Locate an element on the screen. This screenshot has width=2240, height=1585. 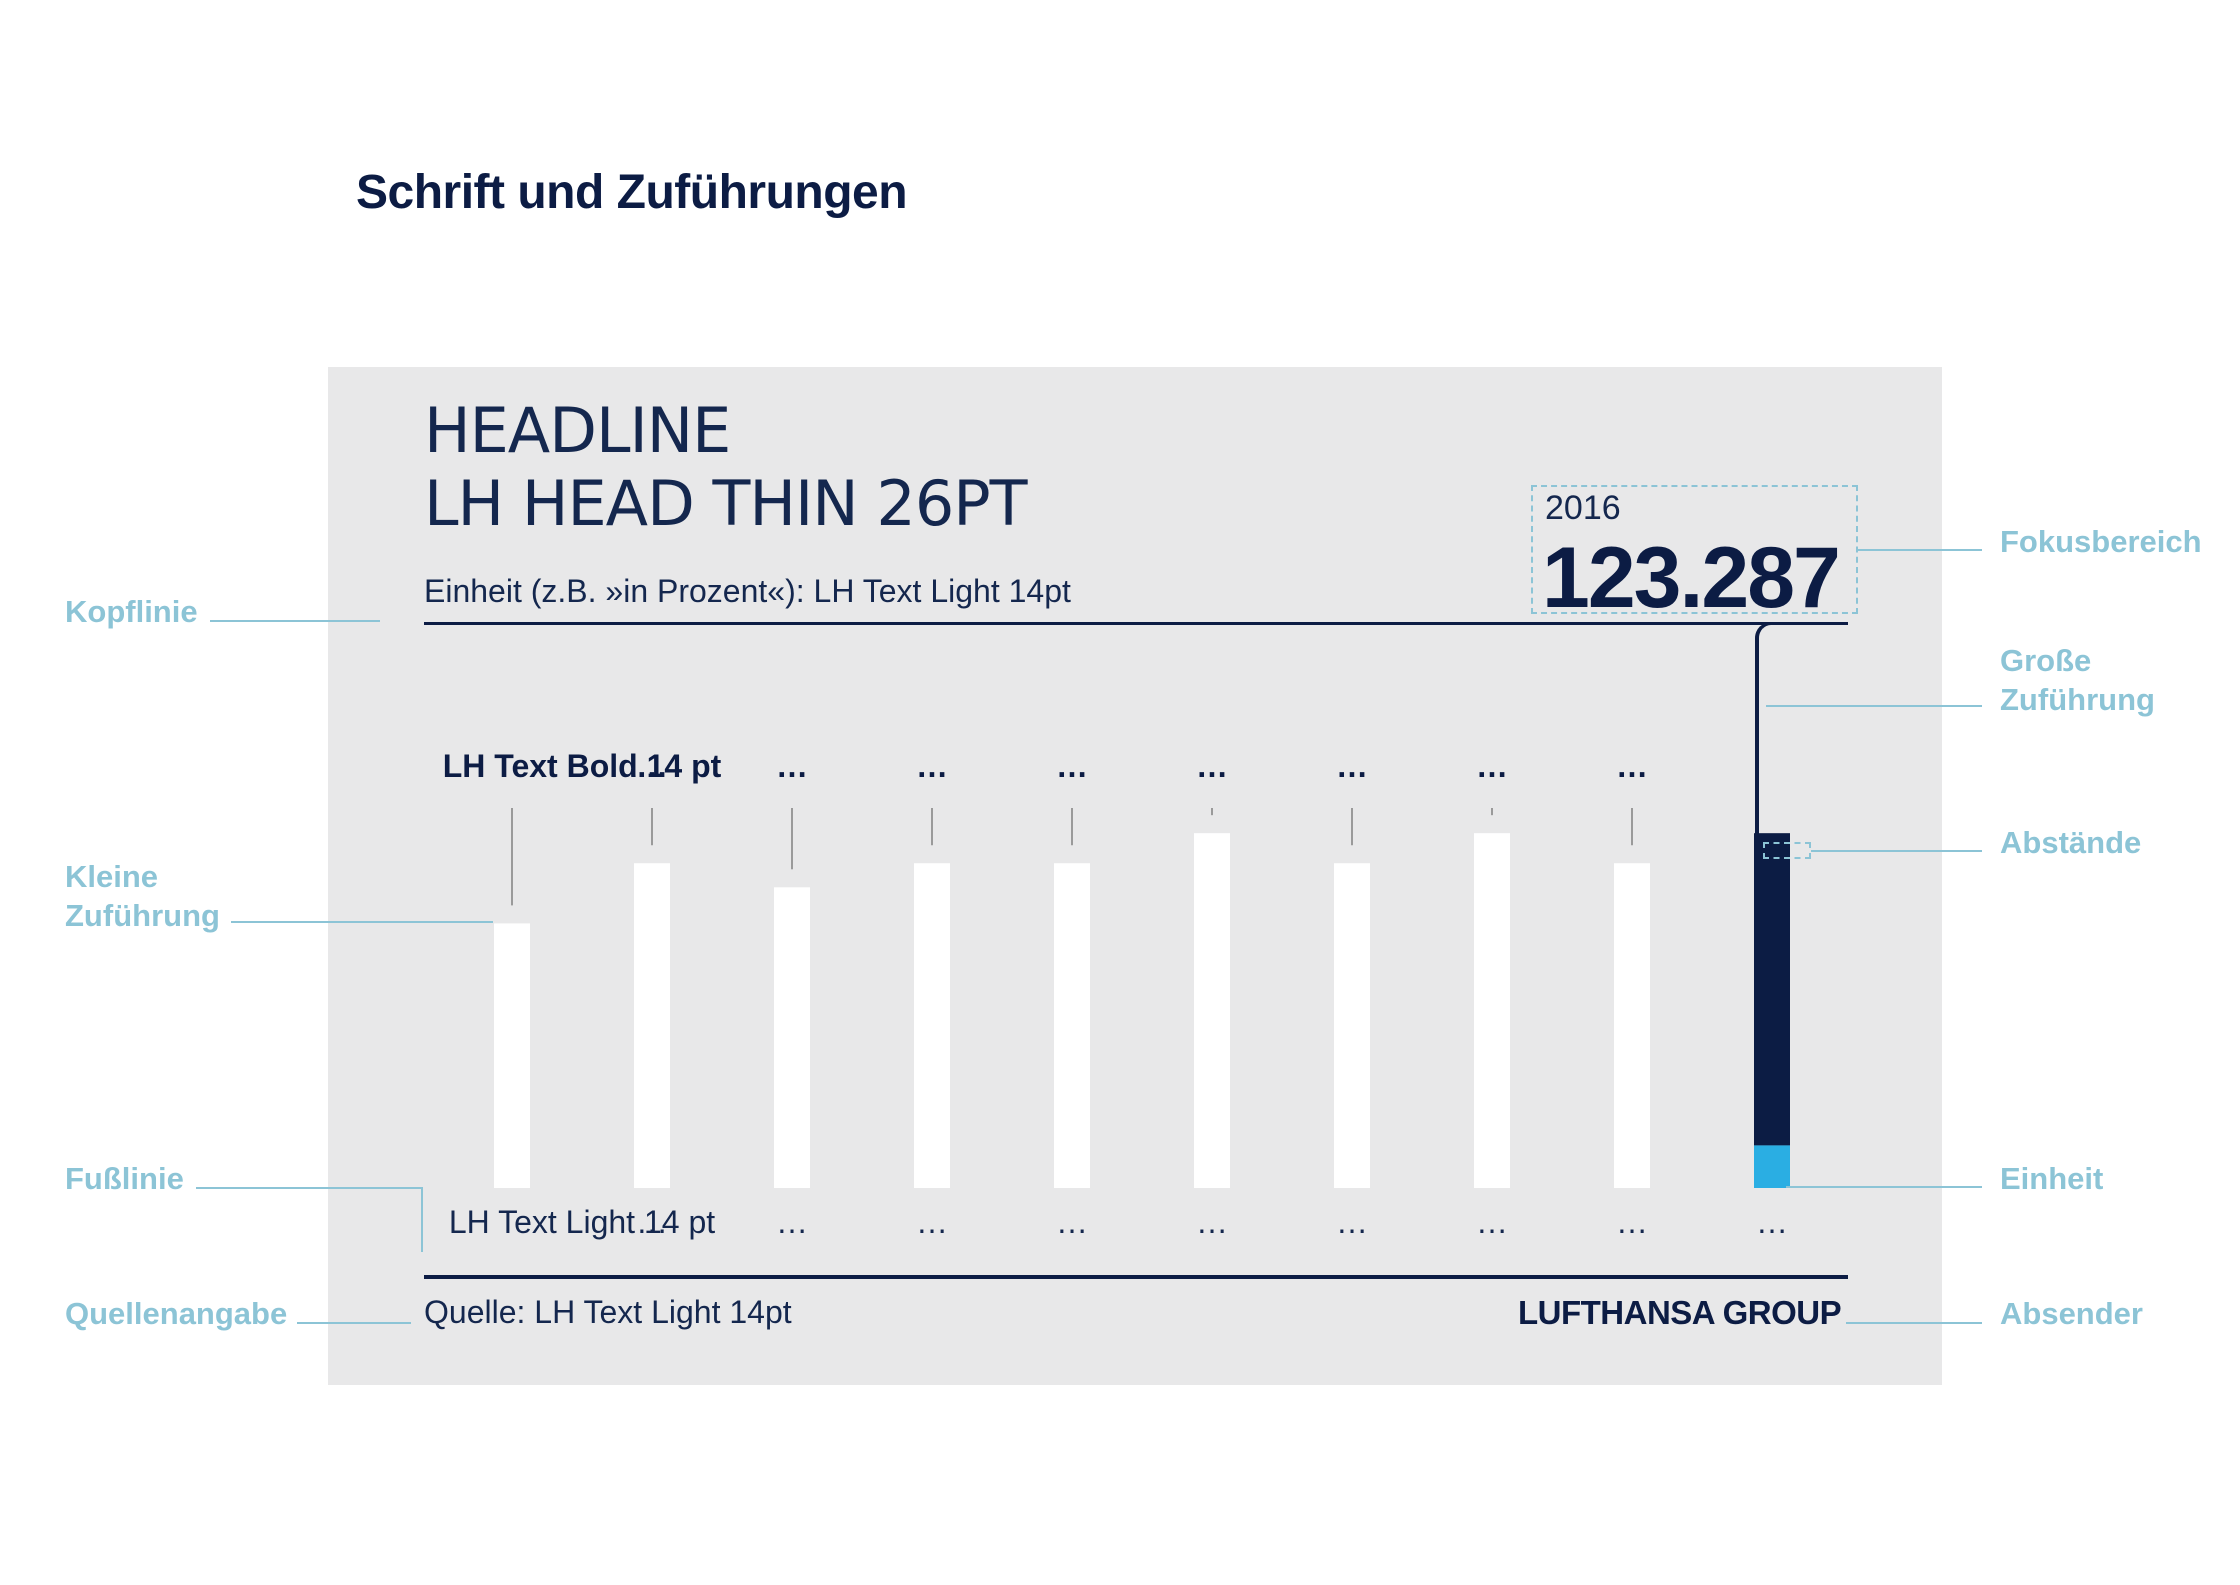
foot-rule is located at coordinates (1136, 1277).